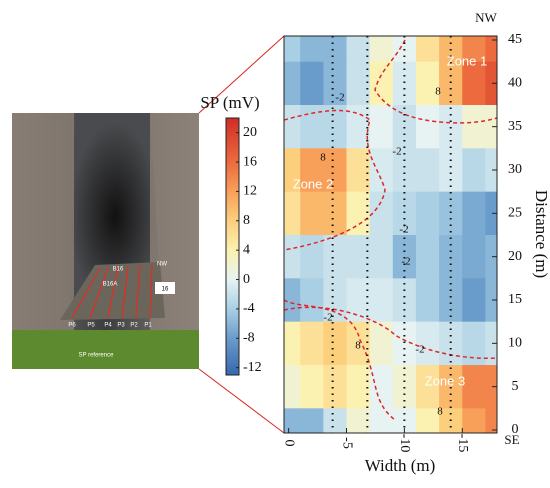 The image size is (550, 488). What do you see at coordinates (241, 74) in the screenshot?
I see `connector` at bounding box center [241, 74].